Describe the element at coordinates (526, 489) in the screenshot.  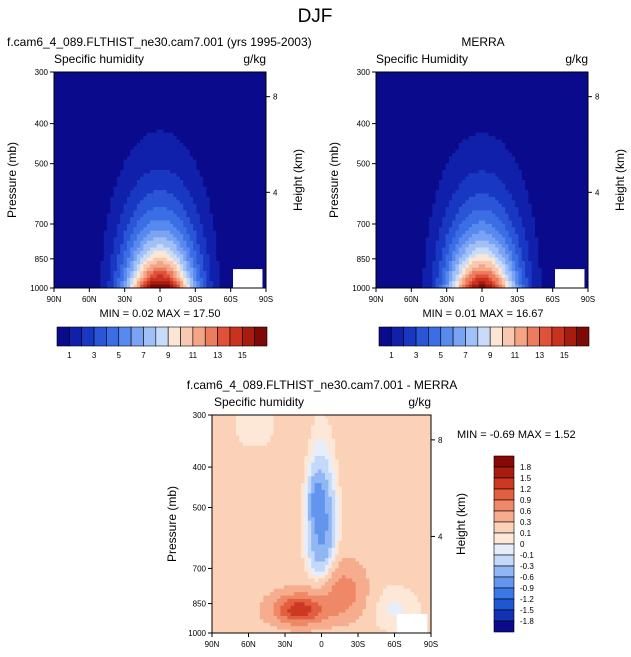
I see `diff-colorbar-label: 1.2` at that location.